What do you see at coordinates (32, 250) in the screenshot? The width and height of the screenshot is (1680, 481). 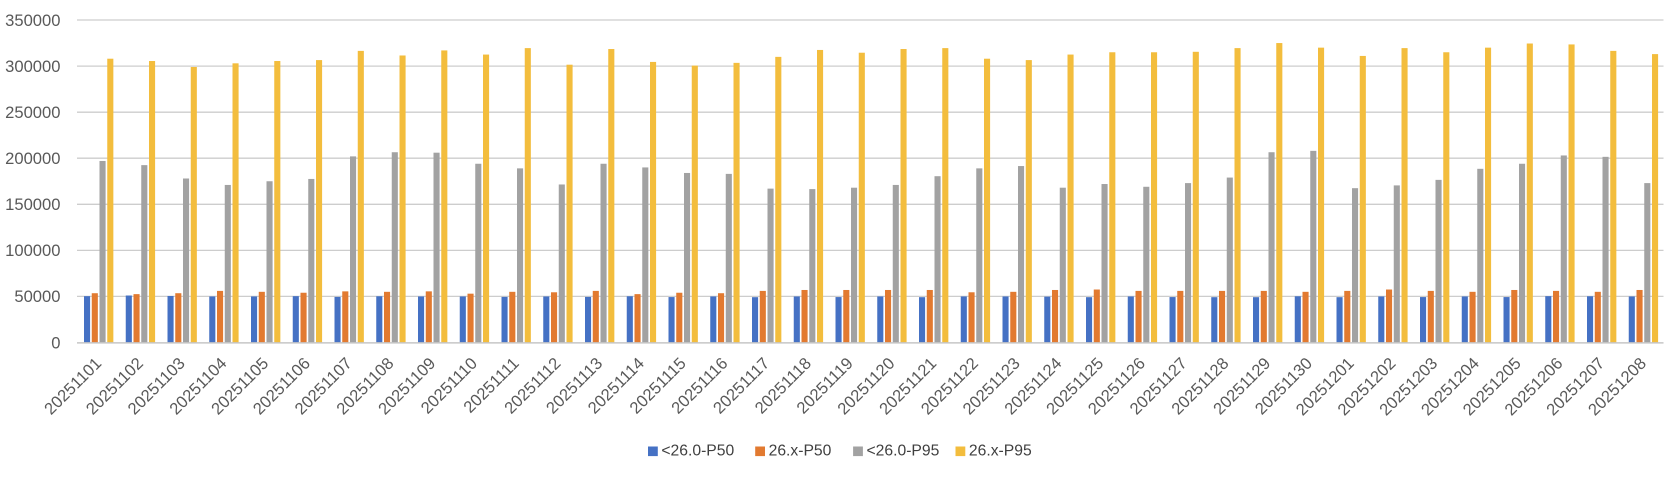 I see `svg-text: 100000` at bounding box center [32, 250].